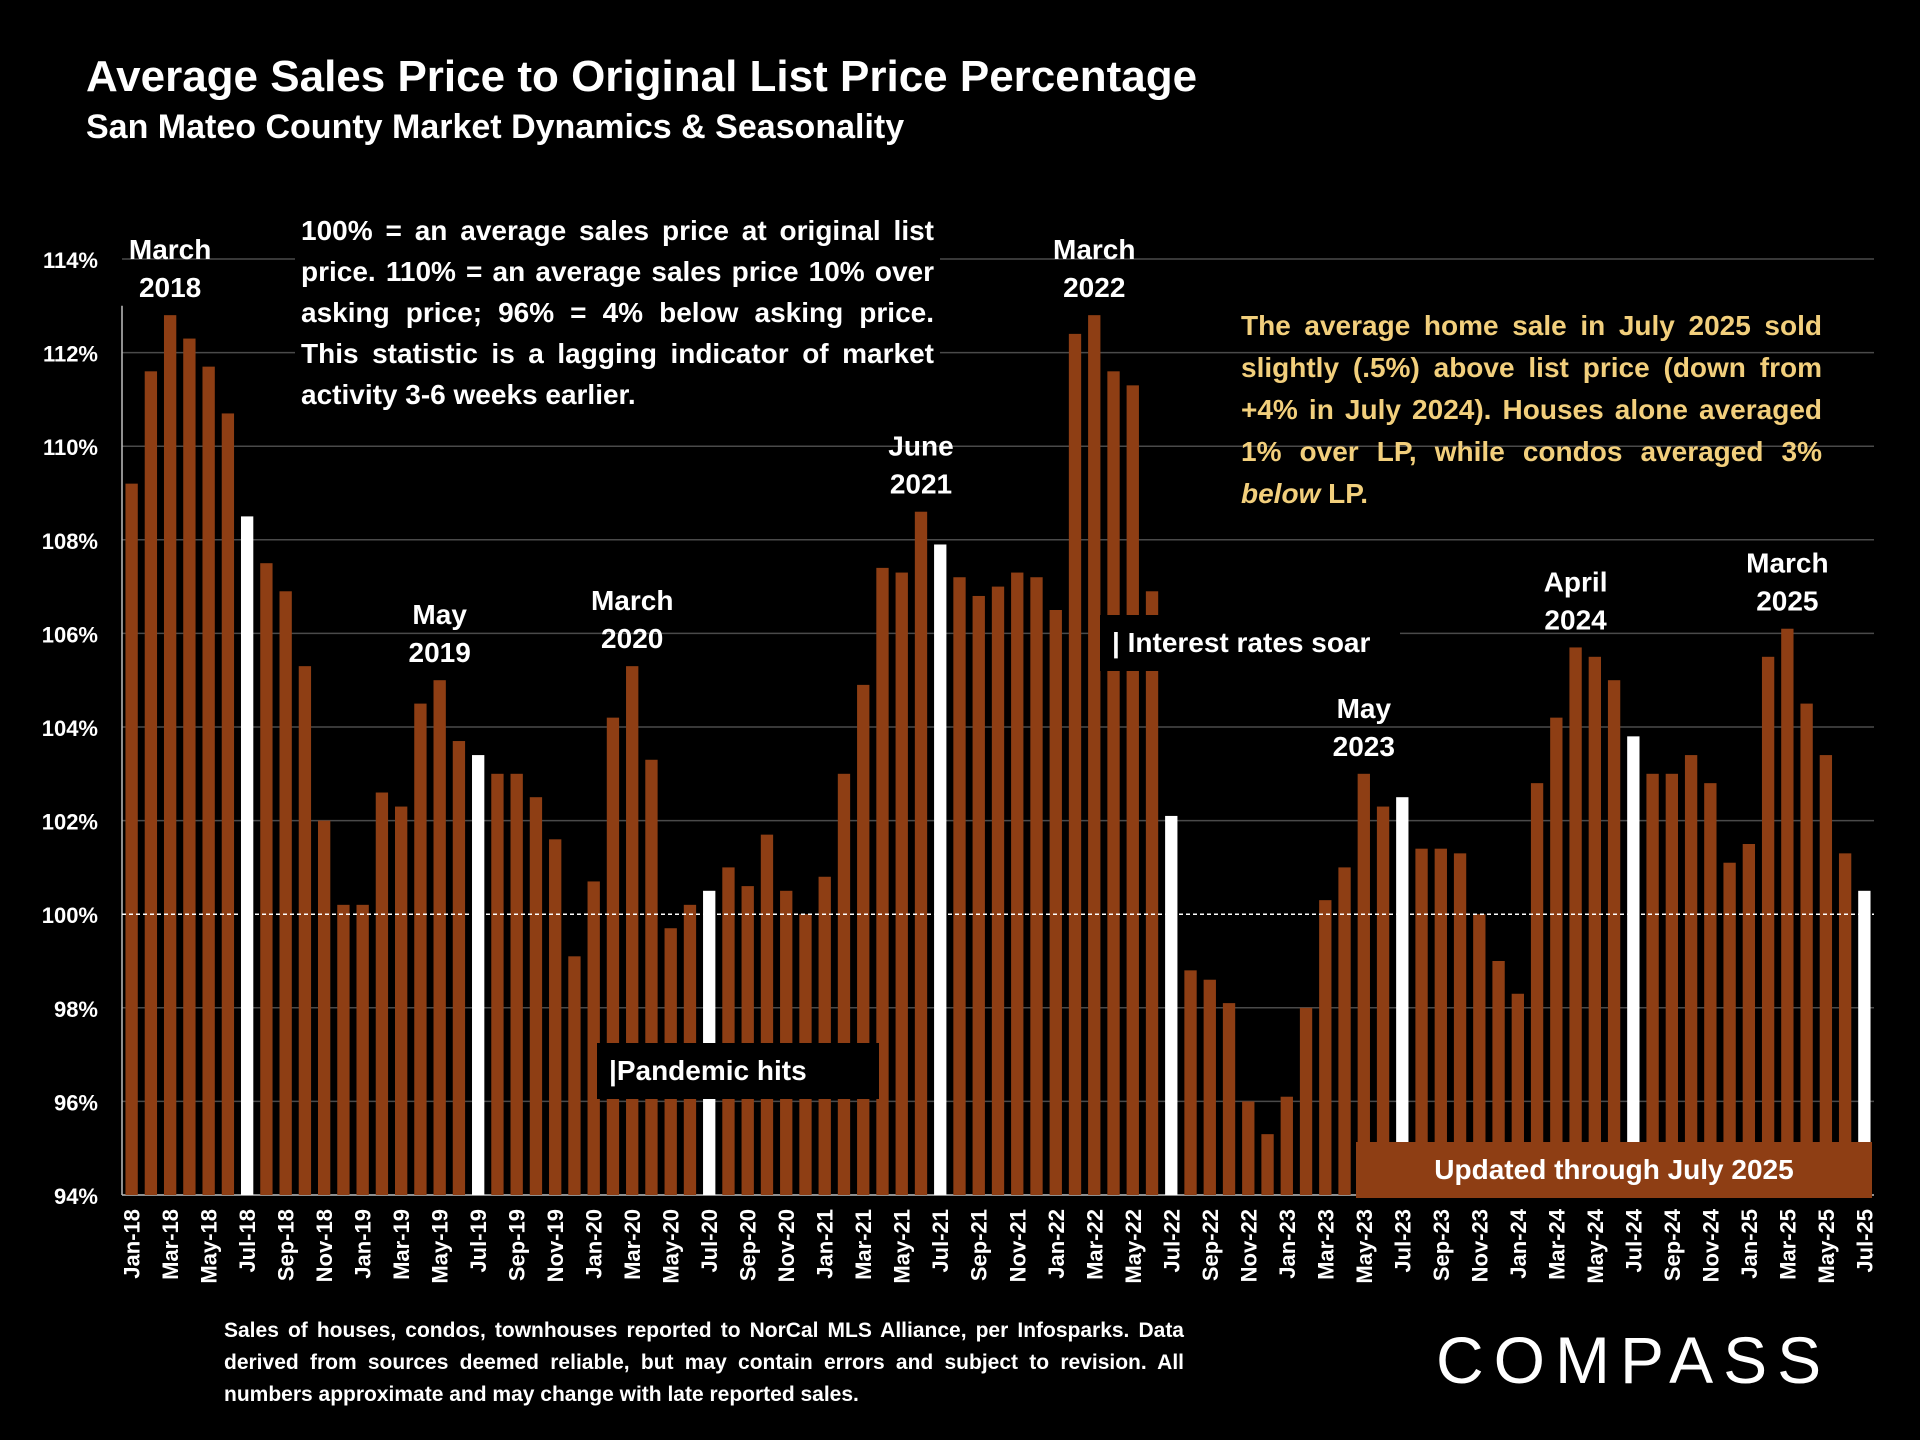 This screenshot has width=1920, height=1440. Describe the element at coordinates (1210, 1245) in the screenshot. I see `x-tick-label: Sep-22` at that location.